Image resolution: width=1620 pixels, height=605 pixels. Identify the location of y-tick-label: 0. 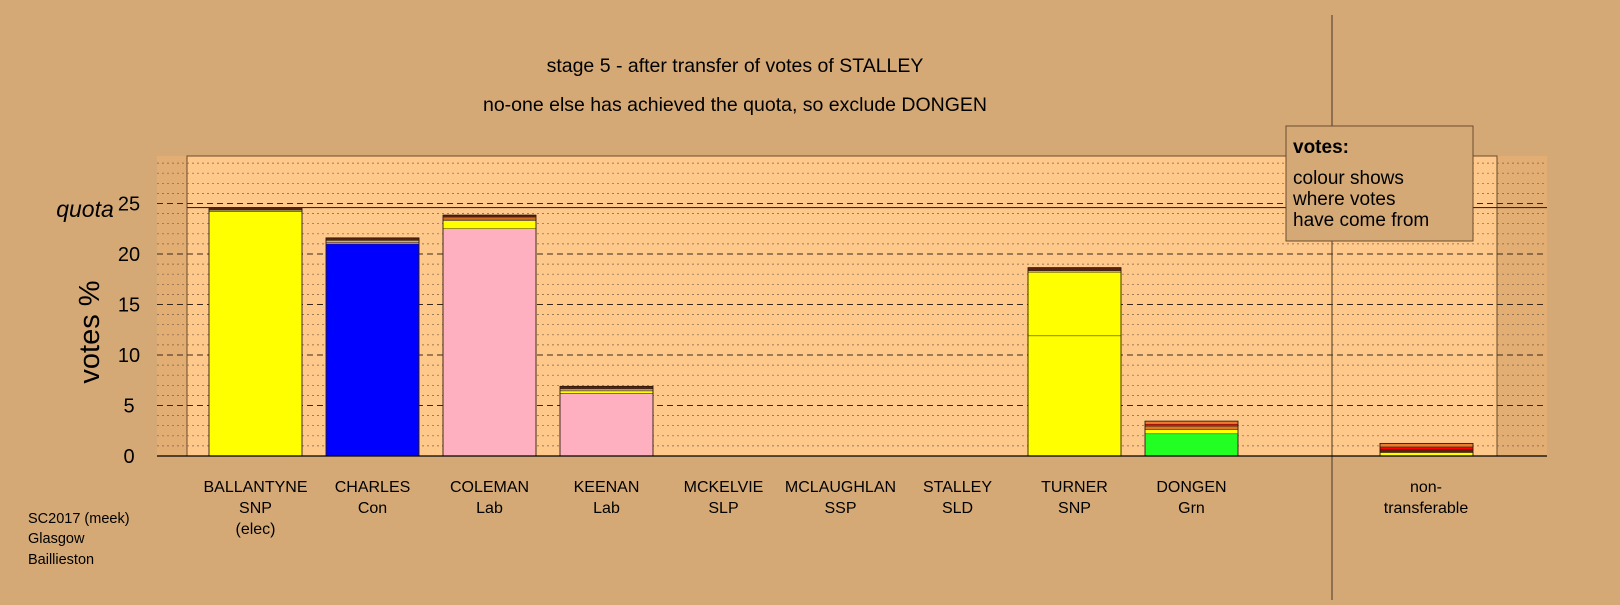
(128, 457).